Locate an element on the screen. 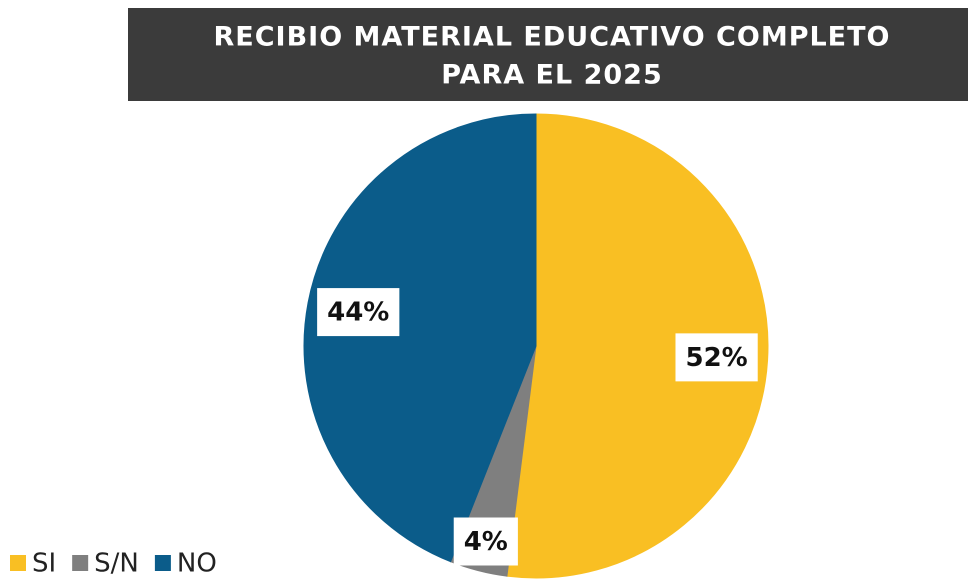 Image resolution: width=968 pixels, height=579 pixels. title-box is located at coordinates (548, 54).